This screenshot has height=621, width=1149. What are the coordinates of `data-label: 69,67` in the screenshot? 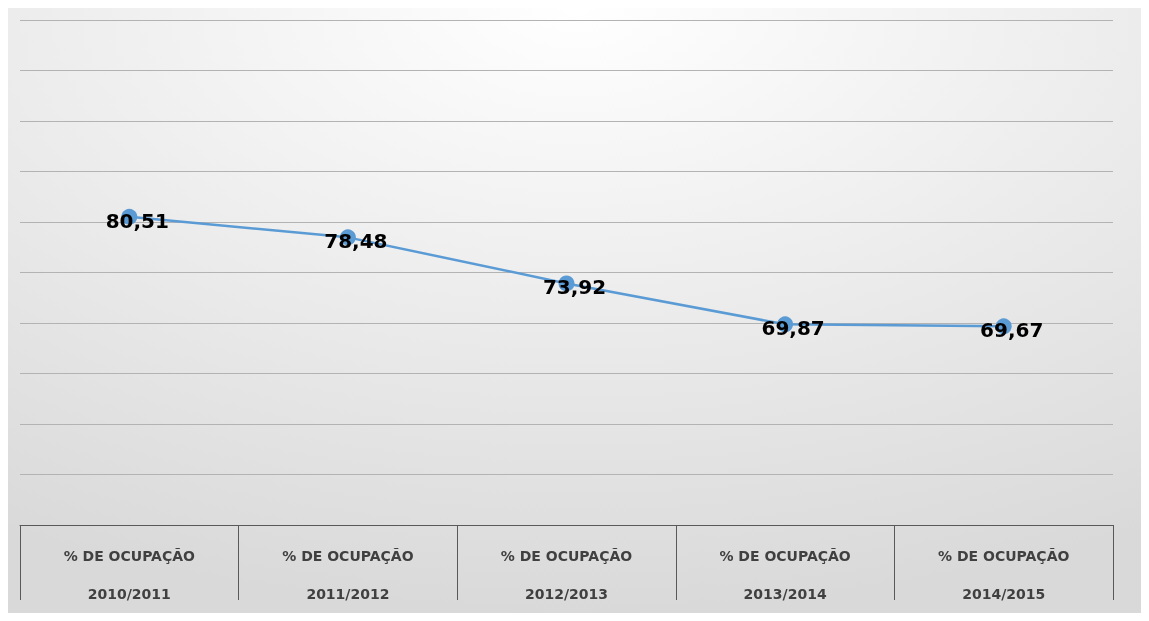 It's located at (1012, 330).